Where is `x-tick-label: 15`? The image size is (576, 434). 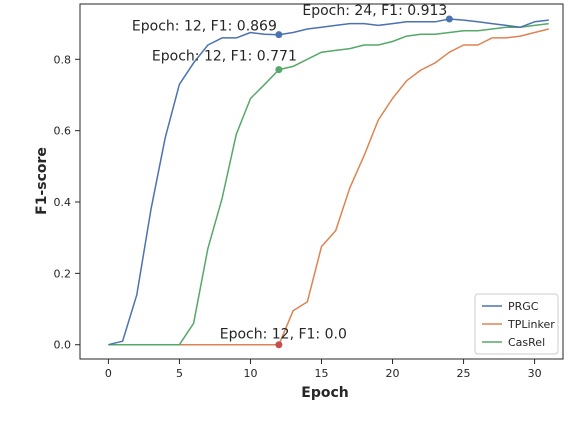 x-tick-label: 15 is located at coordinates (322, 373).